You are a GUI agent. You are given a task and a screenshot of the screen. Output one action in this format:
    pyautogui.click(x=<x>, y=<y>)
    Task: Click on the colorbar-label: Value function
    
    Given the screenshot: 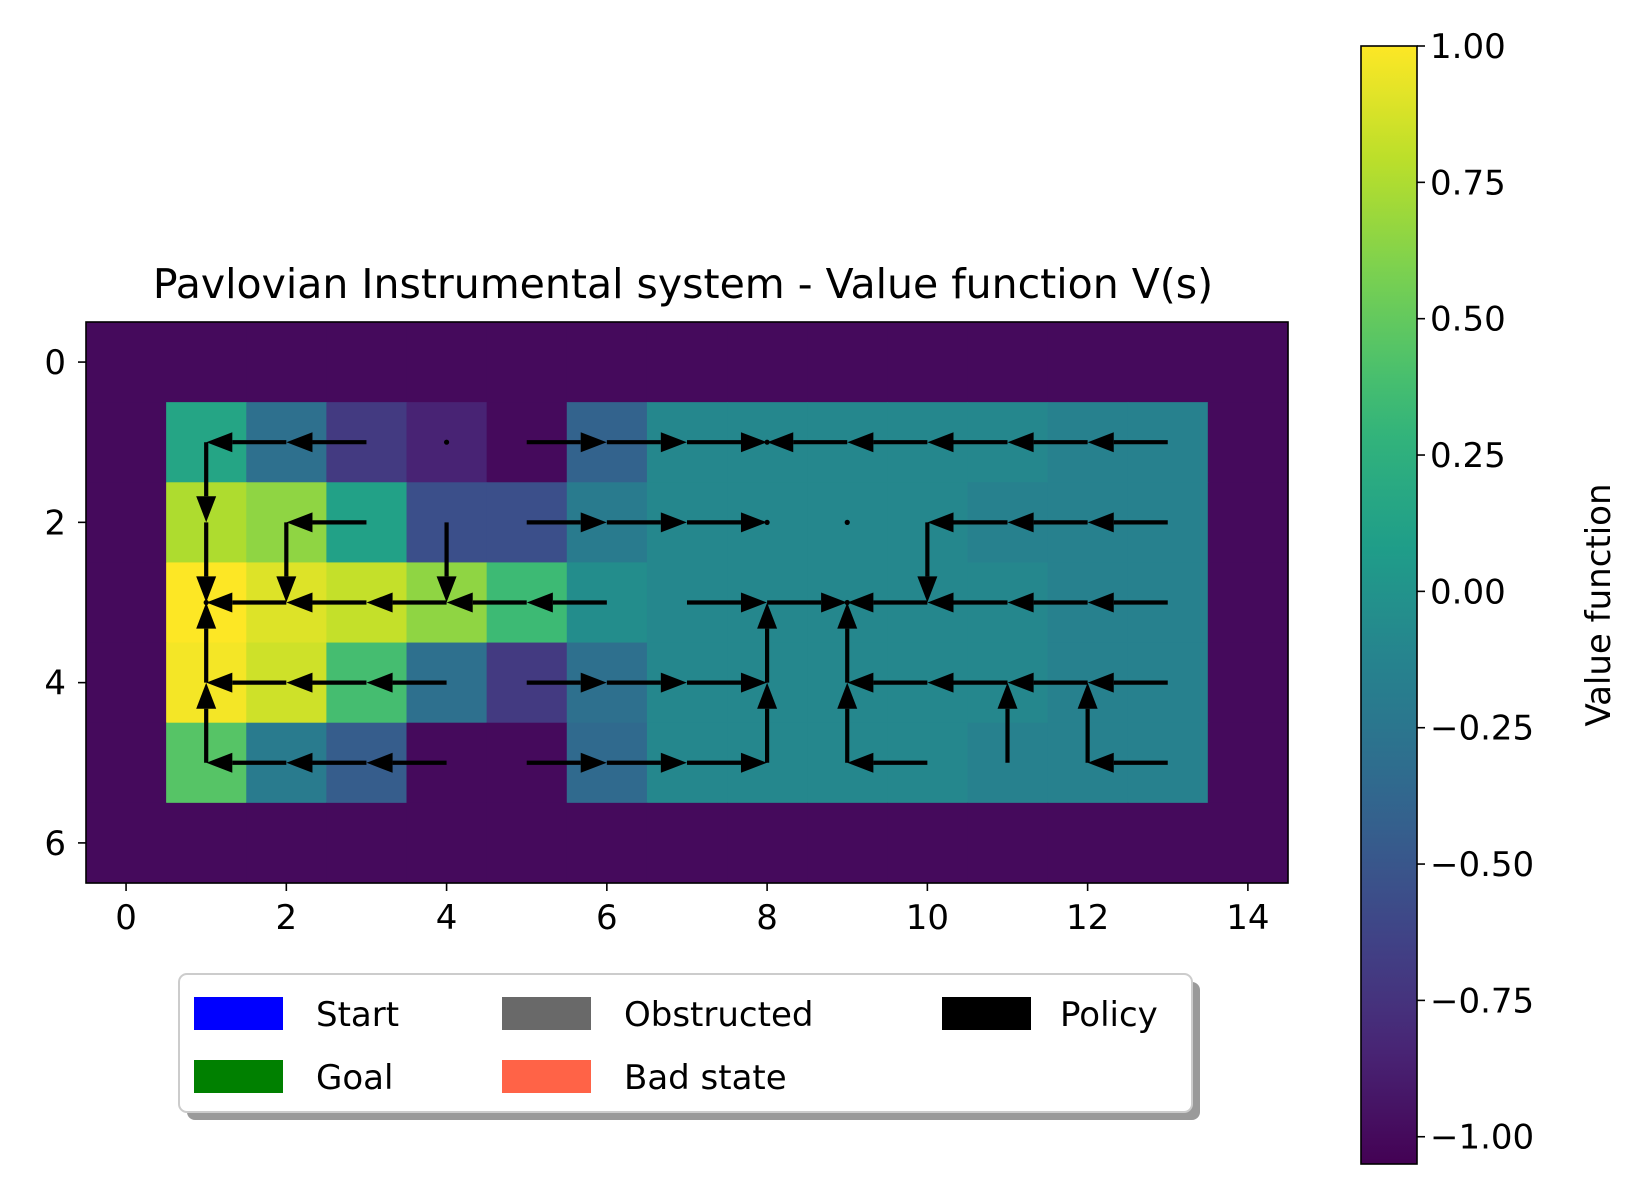 What is the action you would take?
    pyautogui.click(x=1599, y=604)
    